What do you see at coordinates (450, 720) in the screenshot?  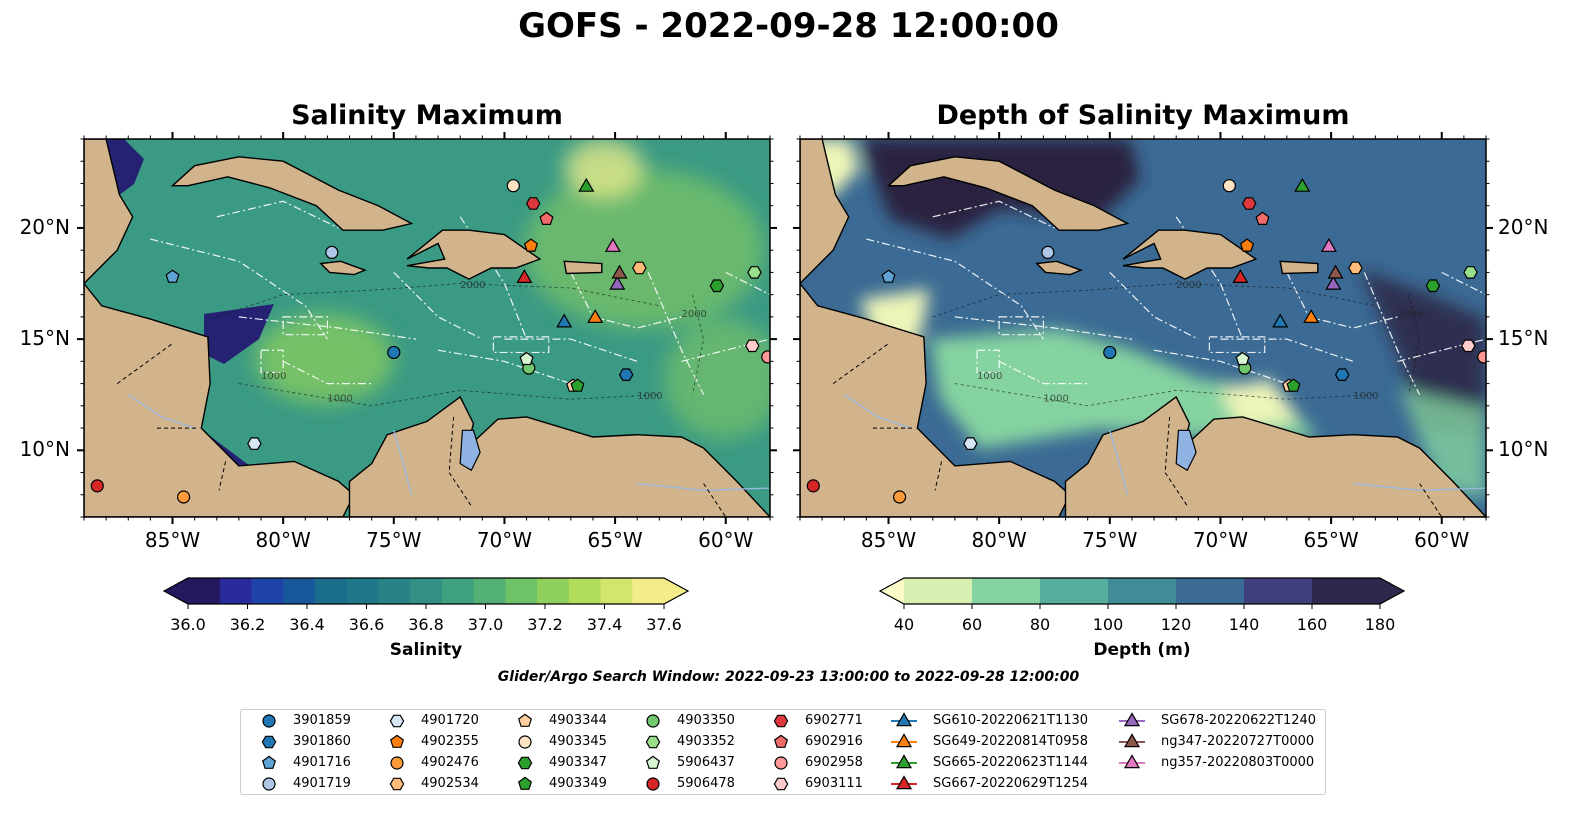 I see `legend-label: 4901720` at bounding box center [450, 720].